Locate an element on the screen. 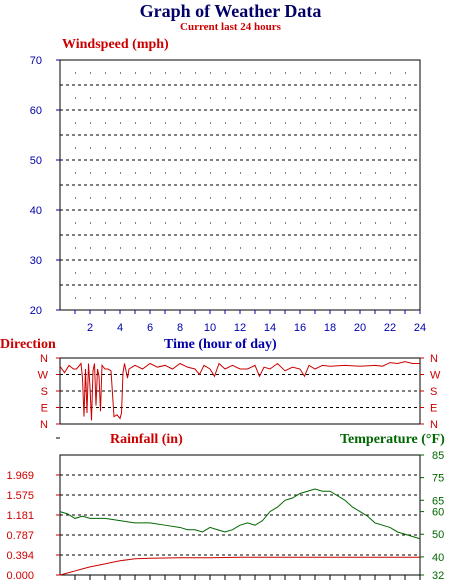 The image size is (461, 585). page-subtitle: Current last 24 hours is located at coordinates (230, 27).